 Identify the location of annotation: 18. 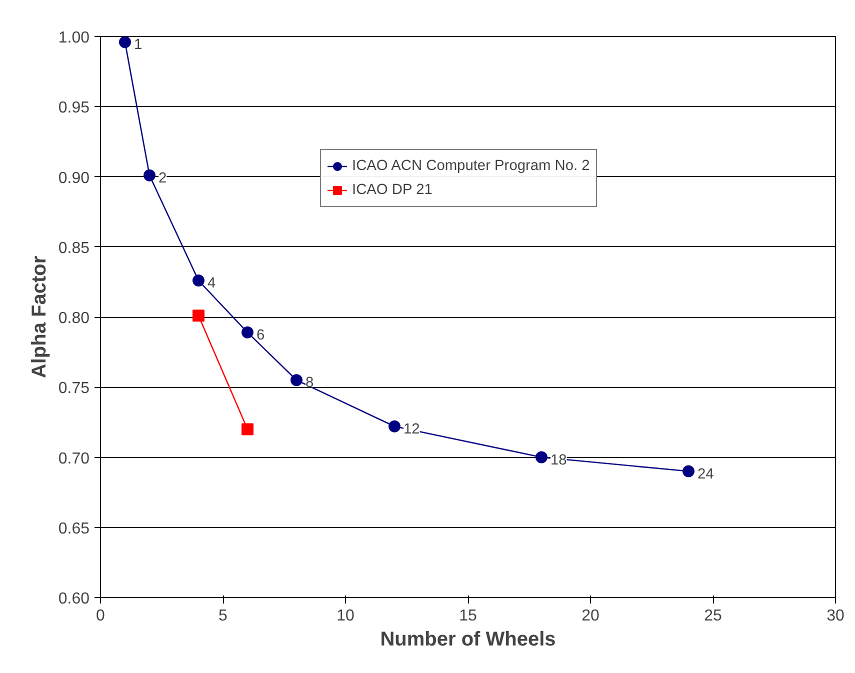
(558, 460).